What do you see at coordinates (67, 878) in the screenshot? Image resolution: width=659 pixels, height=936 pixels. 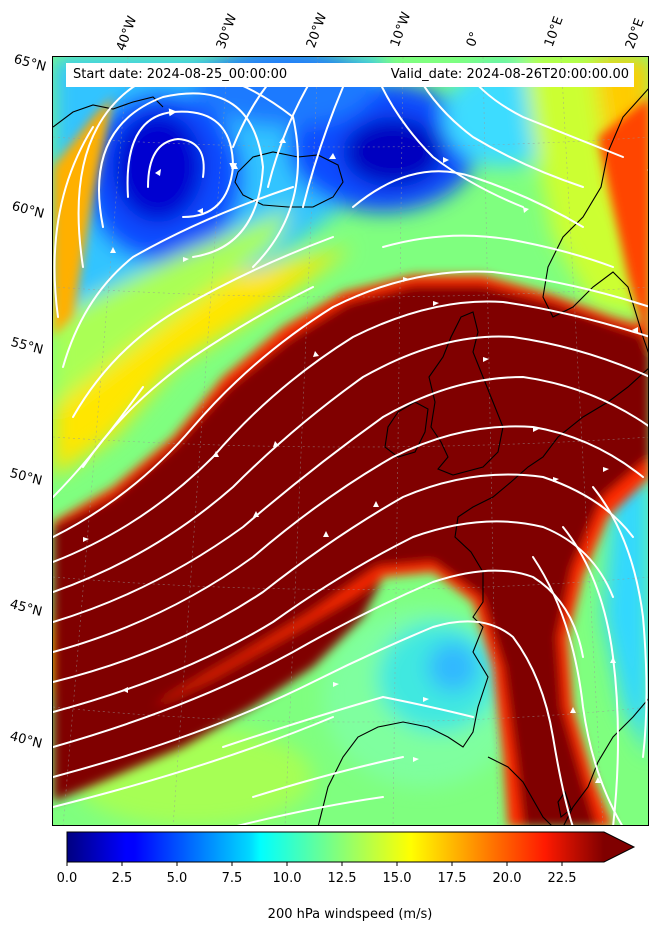 I see `colorbar-tick: 0.0` at bounding box center [67, 878].